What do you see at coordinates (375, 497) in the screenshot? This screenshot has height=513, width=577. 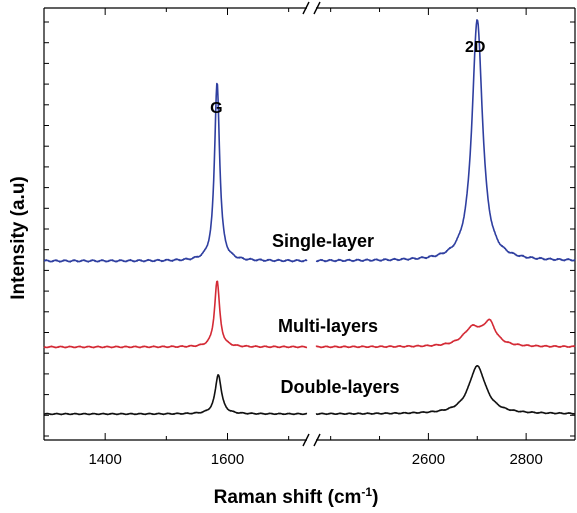 I see `x-axis-title-close: )` at bounding box center [375, 497].